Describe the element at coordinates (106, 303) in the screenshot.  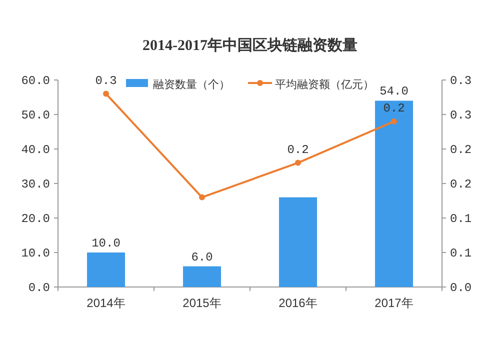
I see `x-tick-label: 2014年` at that location.